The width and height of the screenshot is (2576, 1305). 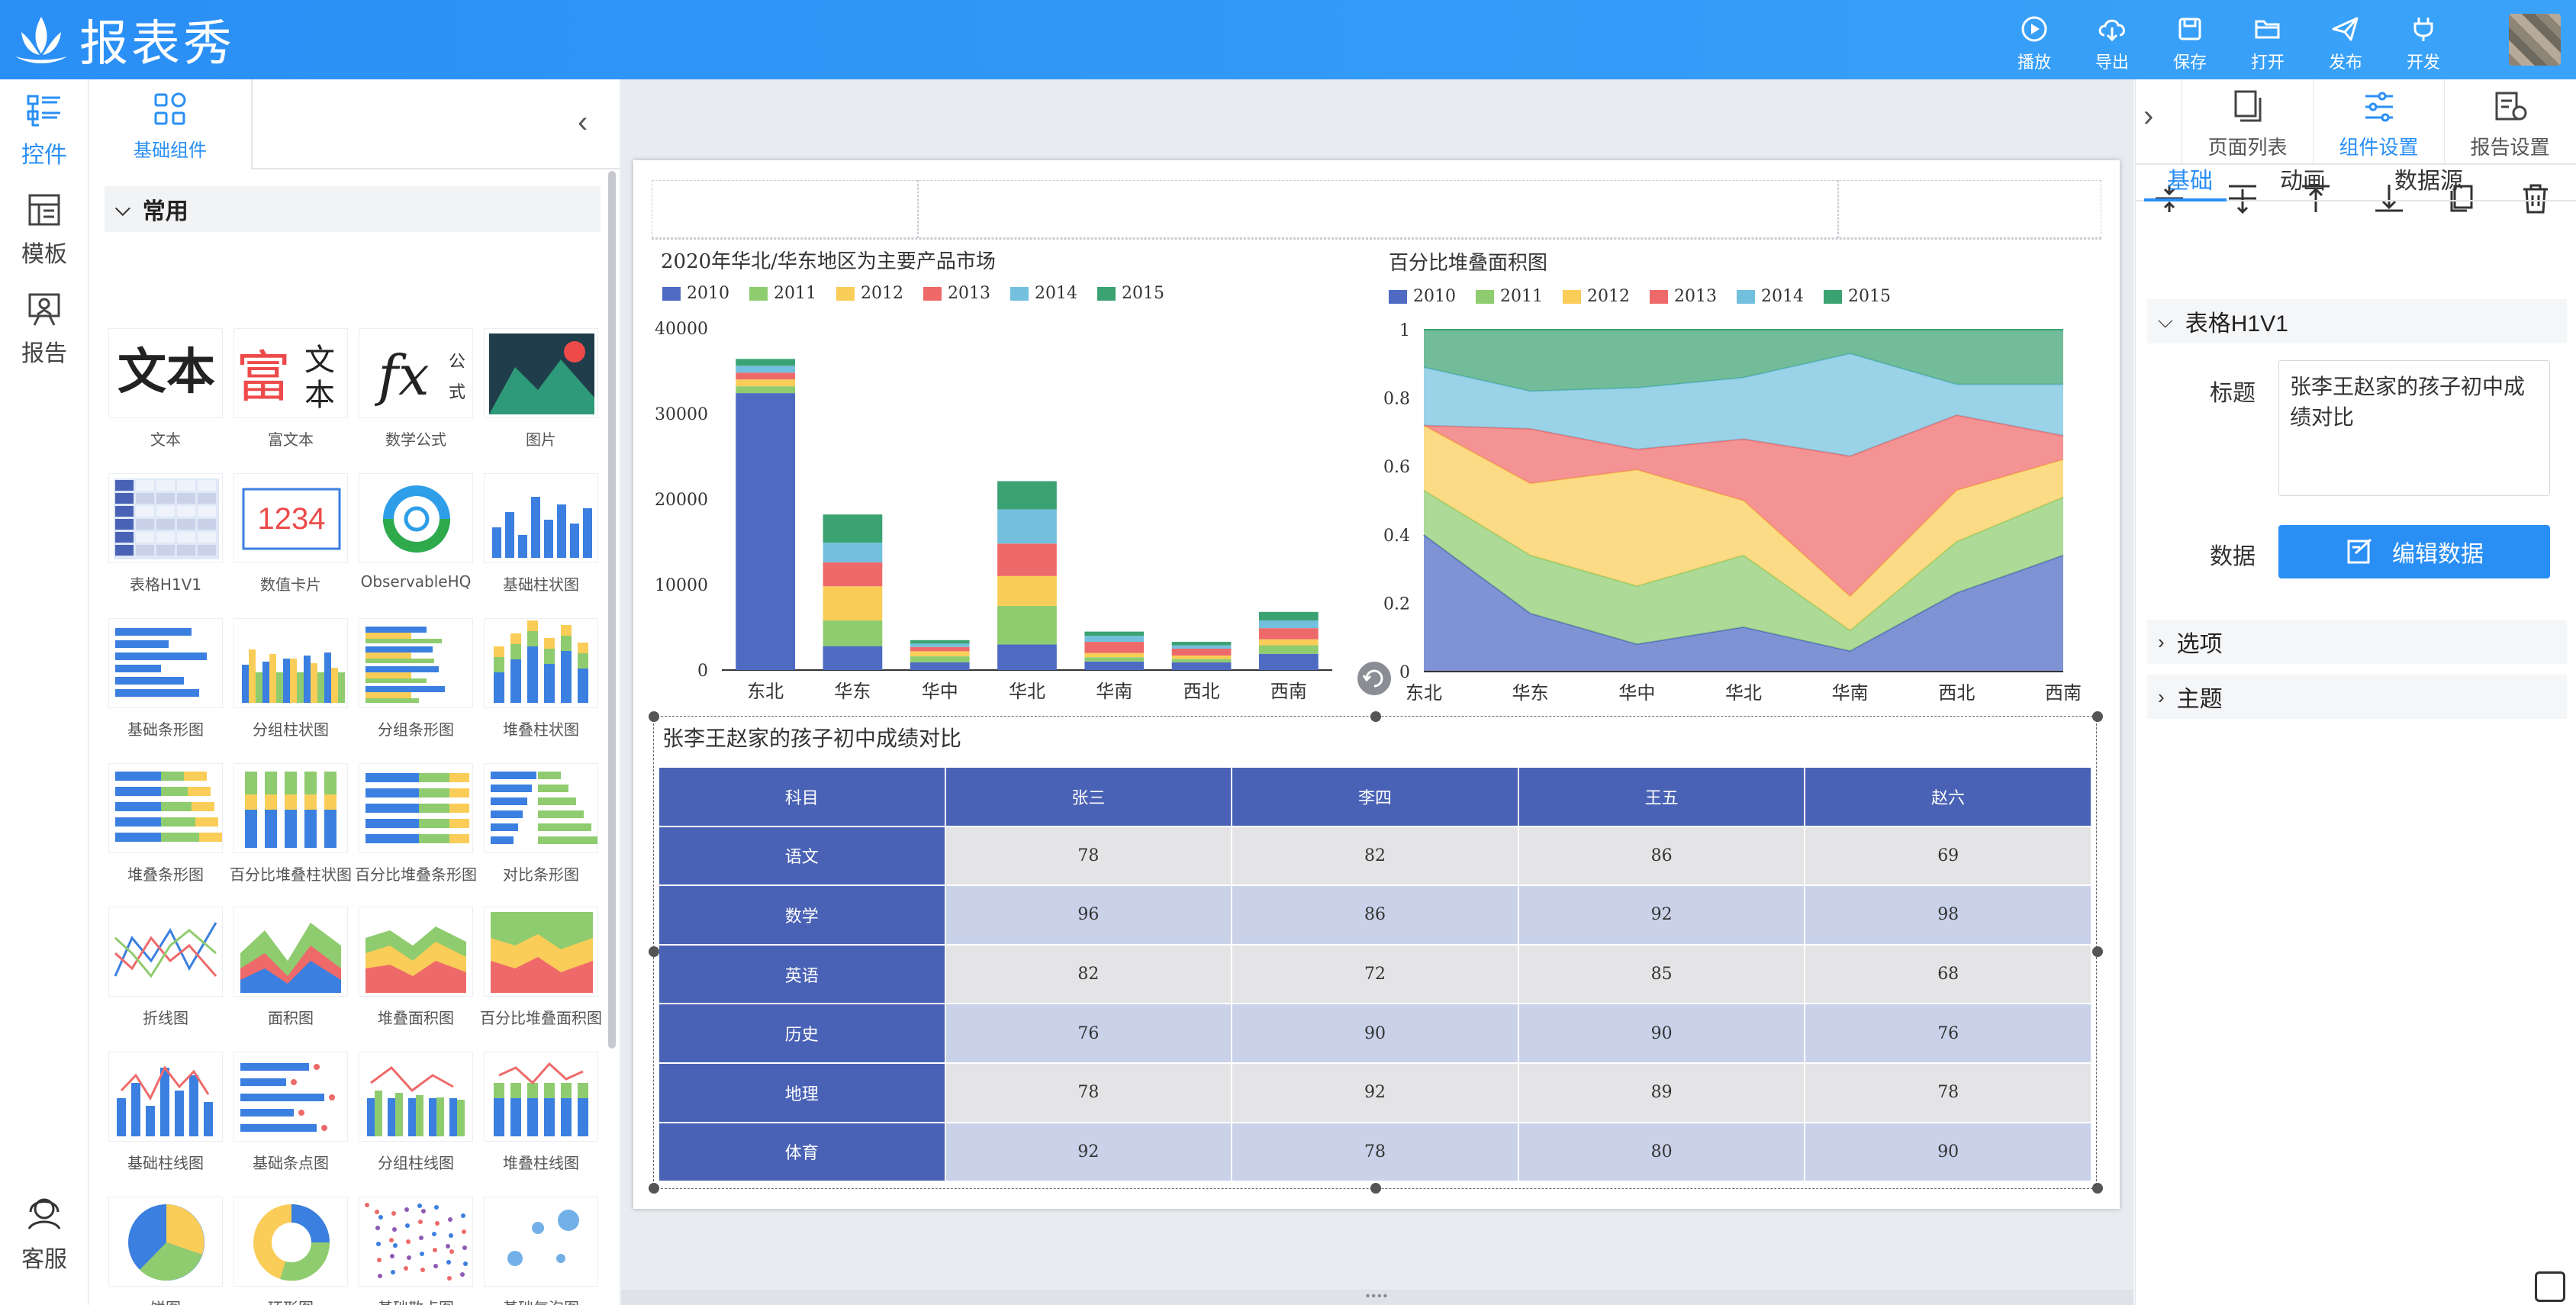 What do you see at coordinates (416, 823) in the screenshot?
I see `component-item: 百分比堆叠条形图` at bounding box center [416, 823].